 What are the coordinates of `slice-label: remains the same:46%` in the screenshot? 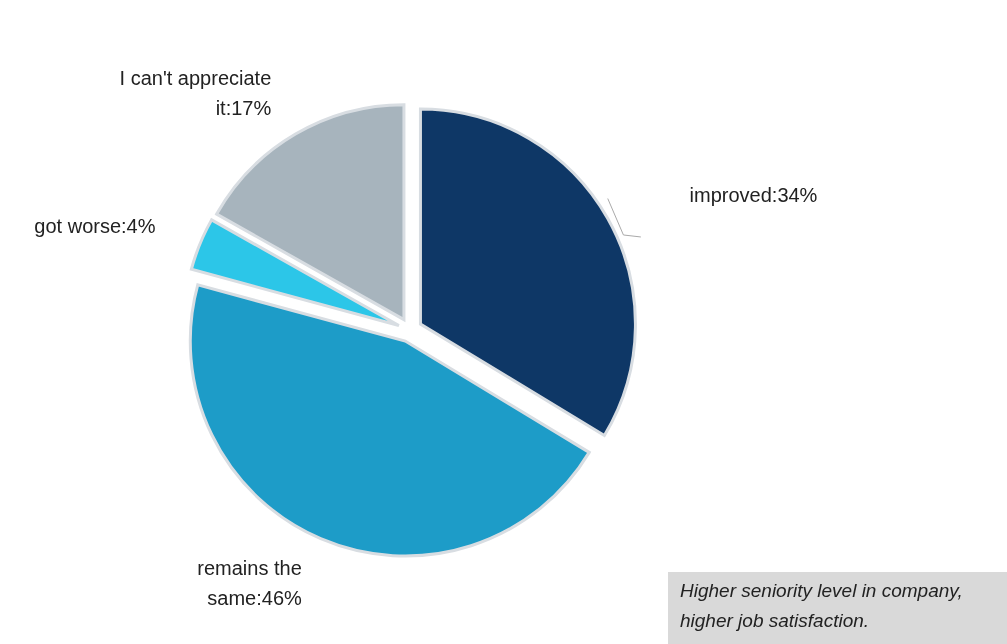 It's located at (250, 582).